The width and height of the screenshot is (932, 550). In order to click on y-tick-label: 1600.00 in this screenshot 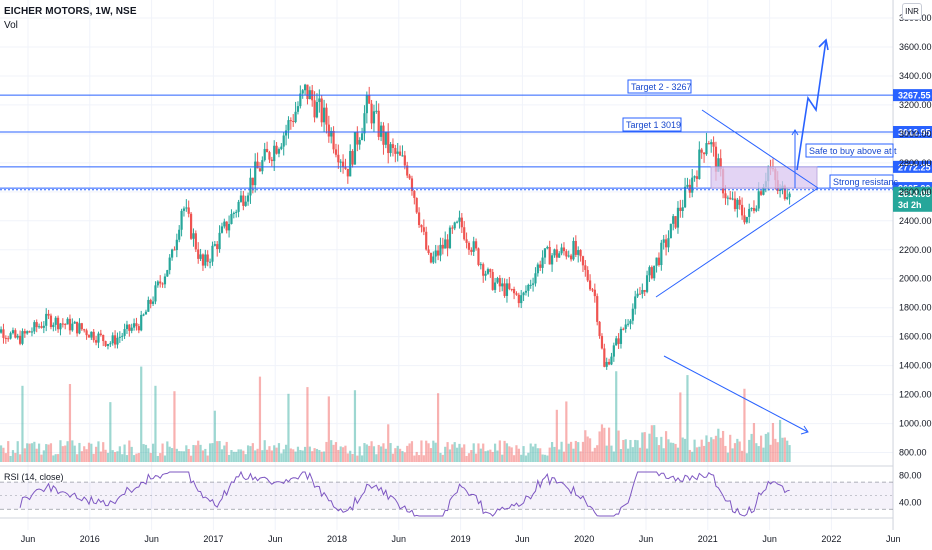, I will do `click(915, 337)`.